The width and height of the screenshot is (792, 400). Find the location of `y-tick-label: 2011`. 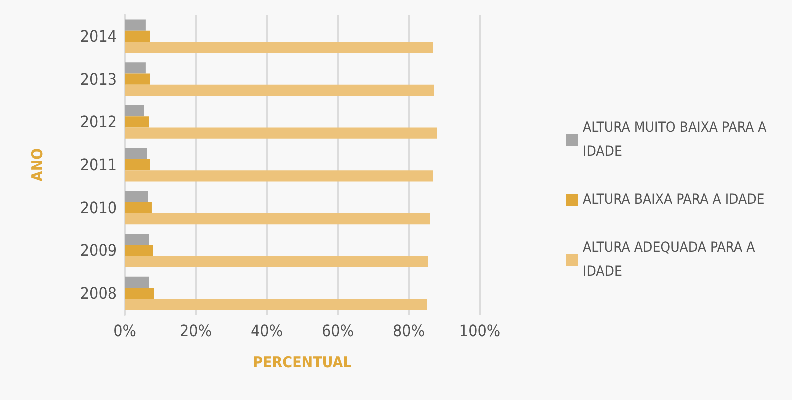

y-tick-label: 2011 is located at coordinates (98, 165).